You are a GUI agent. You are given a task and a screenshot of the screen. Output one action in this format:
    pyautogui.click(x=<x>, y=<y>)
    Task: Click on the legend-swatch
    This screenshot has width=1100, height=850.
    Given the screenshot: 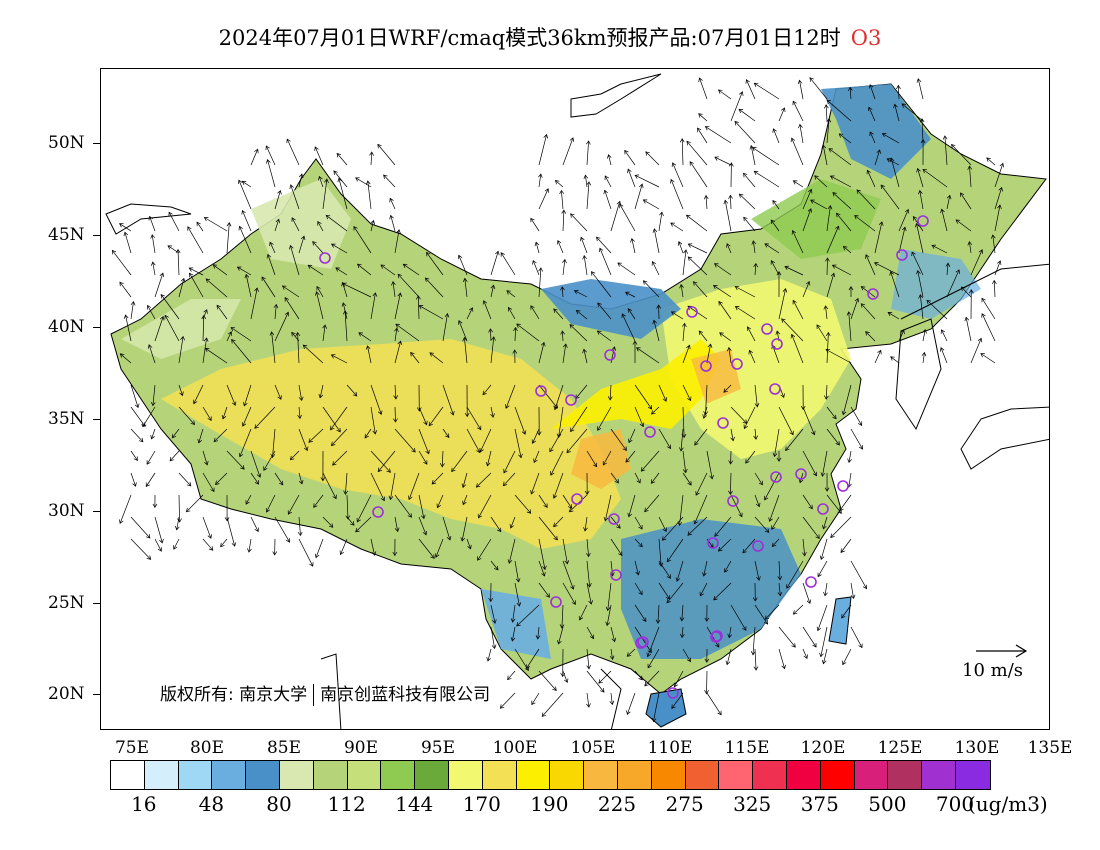 What is the action you would take?
    pyautogui.click(x=905, y=775)
    